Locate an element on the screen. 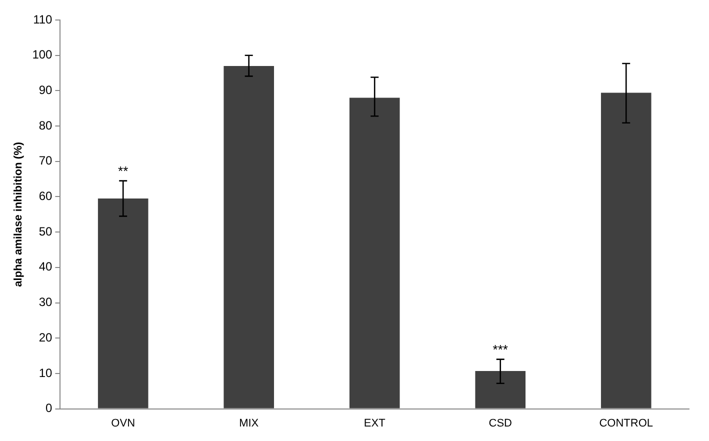 The image size is (709, 441). x-tick-label: MIX is located at coordinates (249, 423).